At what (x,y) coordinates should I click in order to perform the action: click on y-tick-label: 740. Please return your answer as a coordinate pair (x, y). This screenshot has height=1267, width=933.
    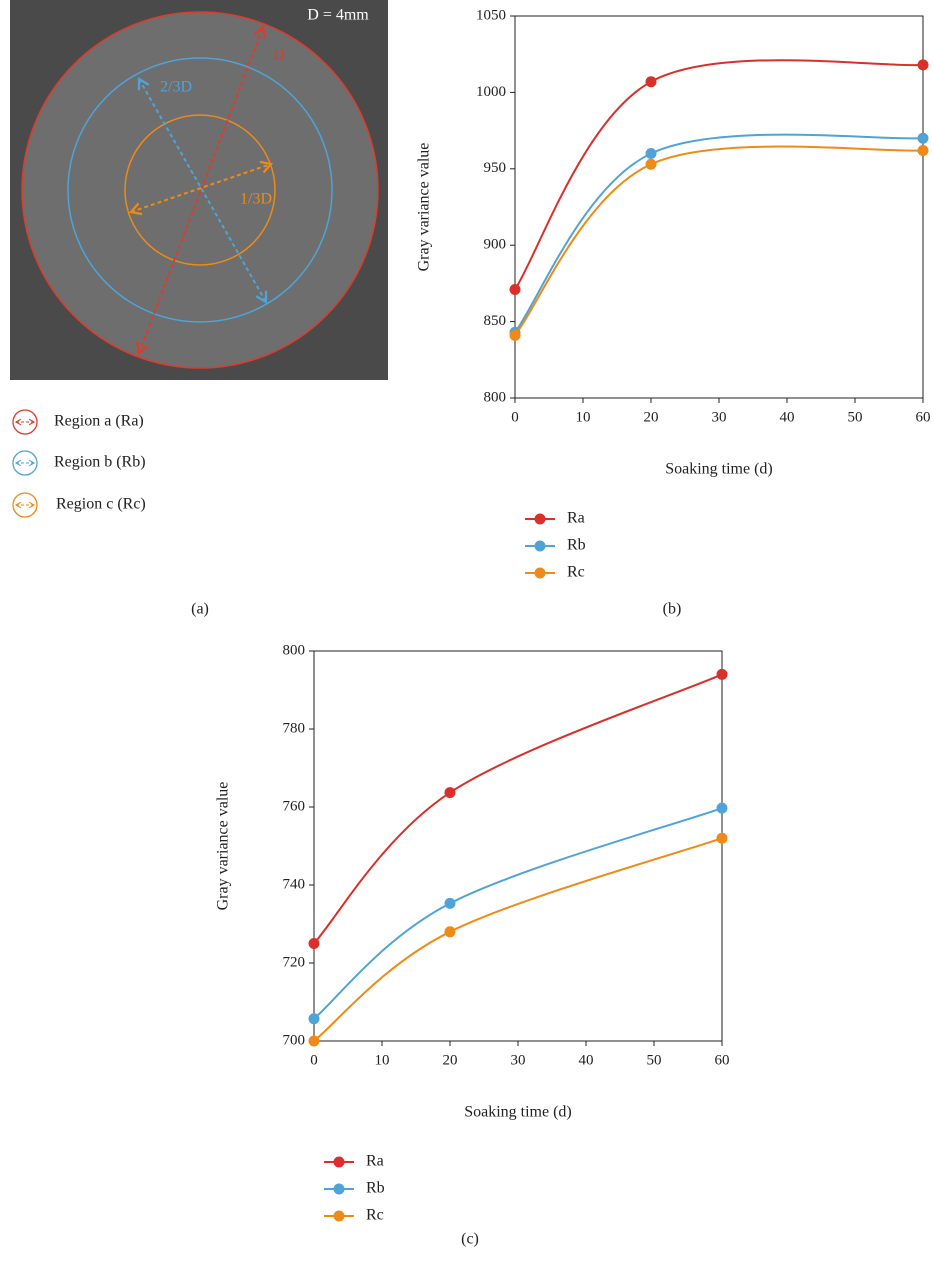
    Looking at the image, I should click on (294, 884).